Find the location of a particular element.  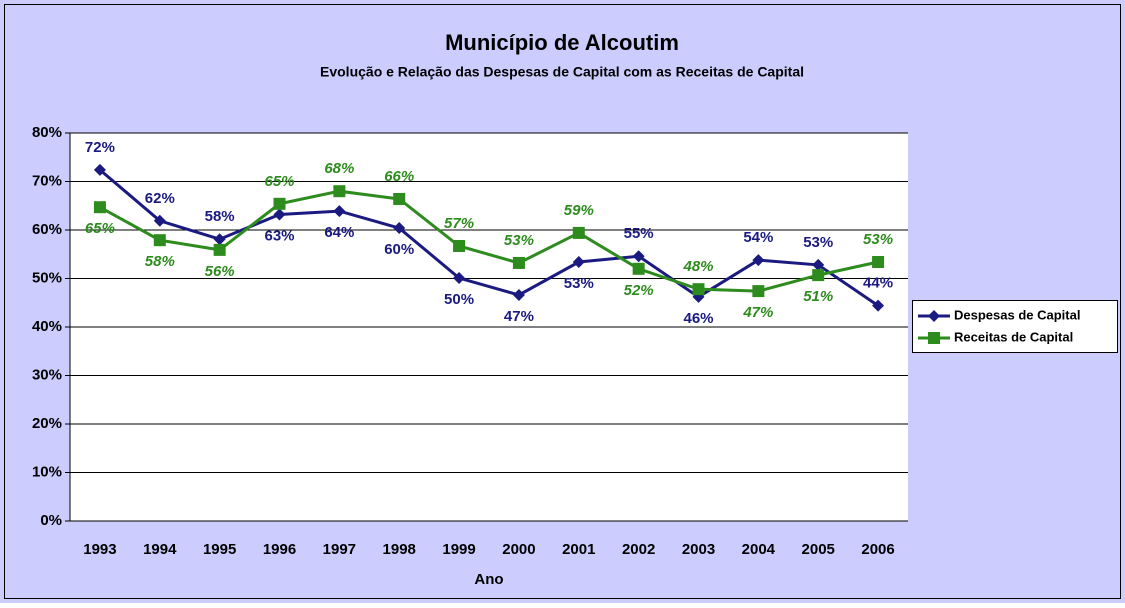

y-tick-label: 60% is located at coordinates (47, 229).